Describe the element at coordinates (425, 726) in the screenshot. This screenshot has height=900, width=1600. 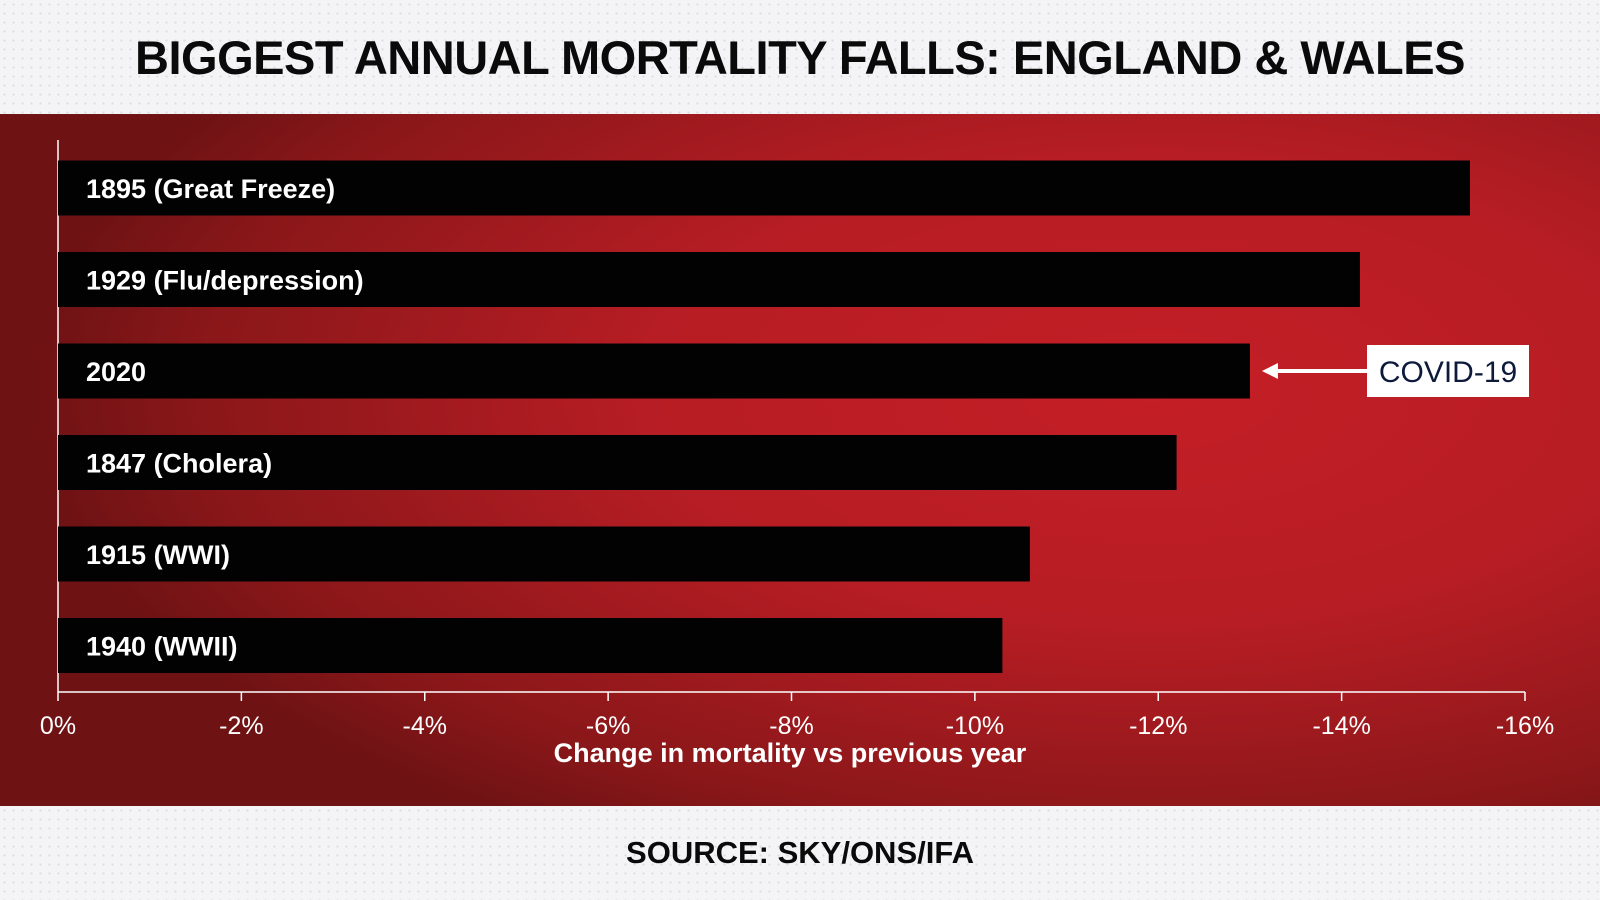
I see `x-tick-label: -4%` at that location.